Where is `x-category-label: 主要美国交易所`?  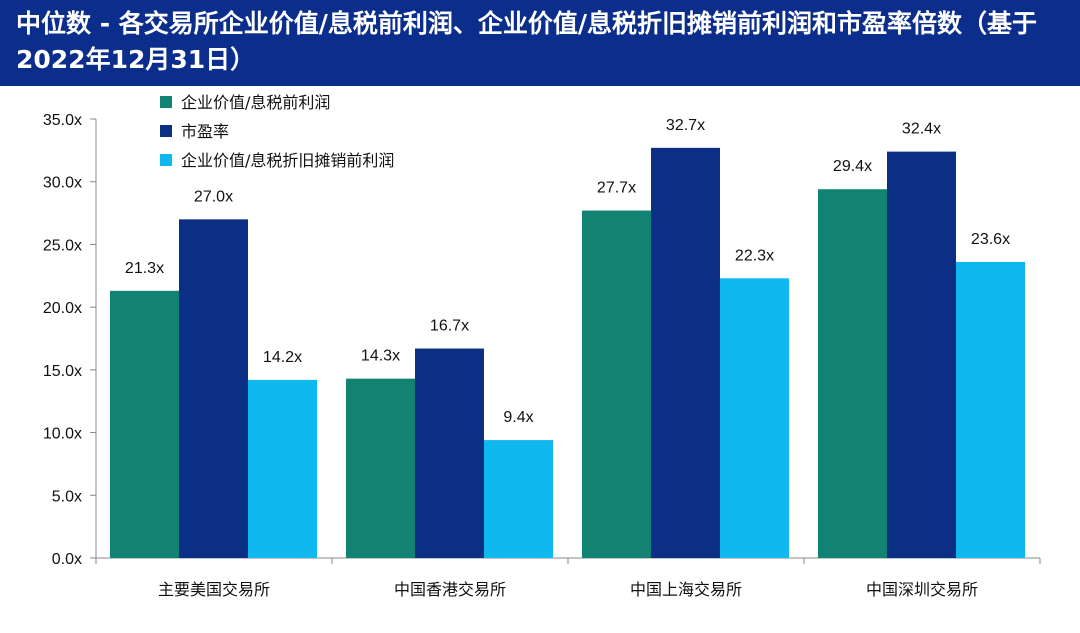 x-category-label: 主要美国交易所 is located at coordinates (214, 589).